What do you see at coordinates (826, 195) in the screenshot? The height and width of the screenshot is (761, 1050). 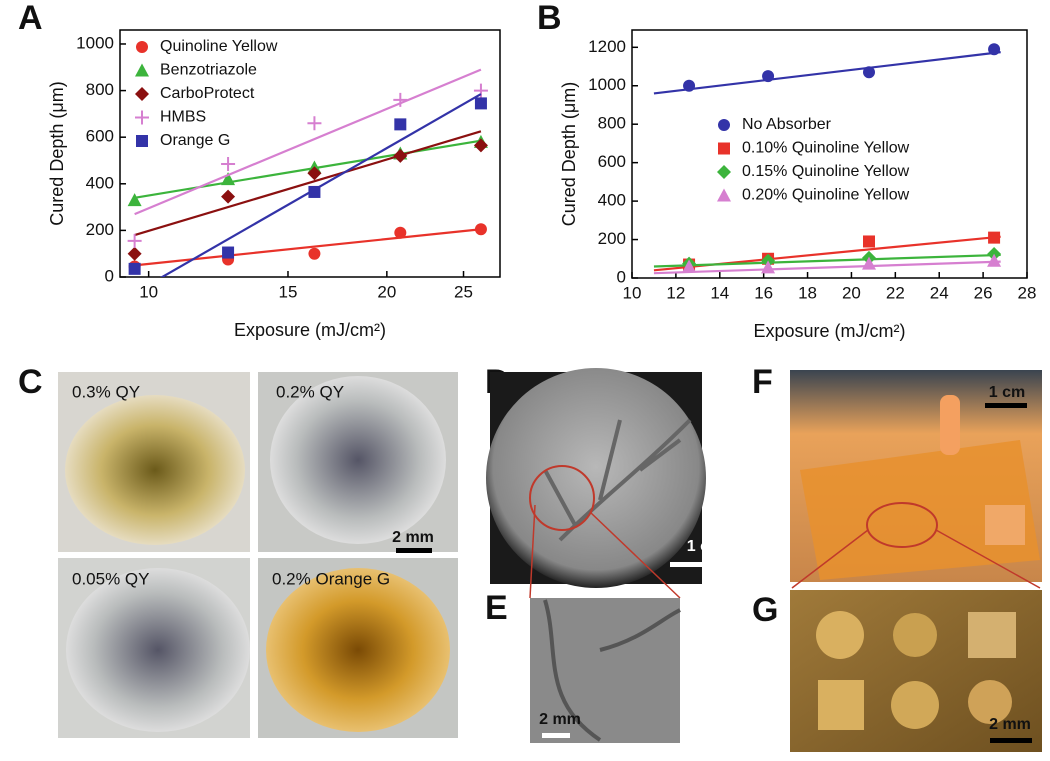 I see `legend-label: 0.20% Quinoline Yellow` at bounding box center [826, 195].